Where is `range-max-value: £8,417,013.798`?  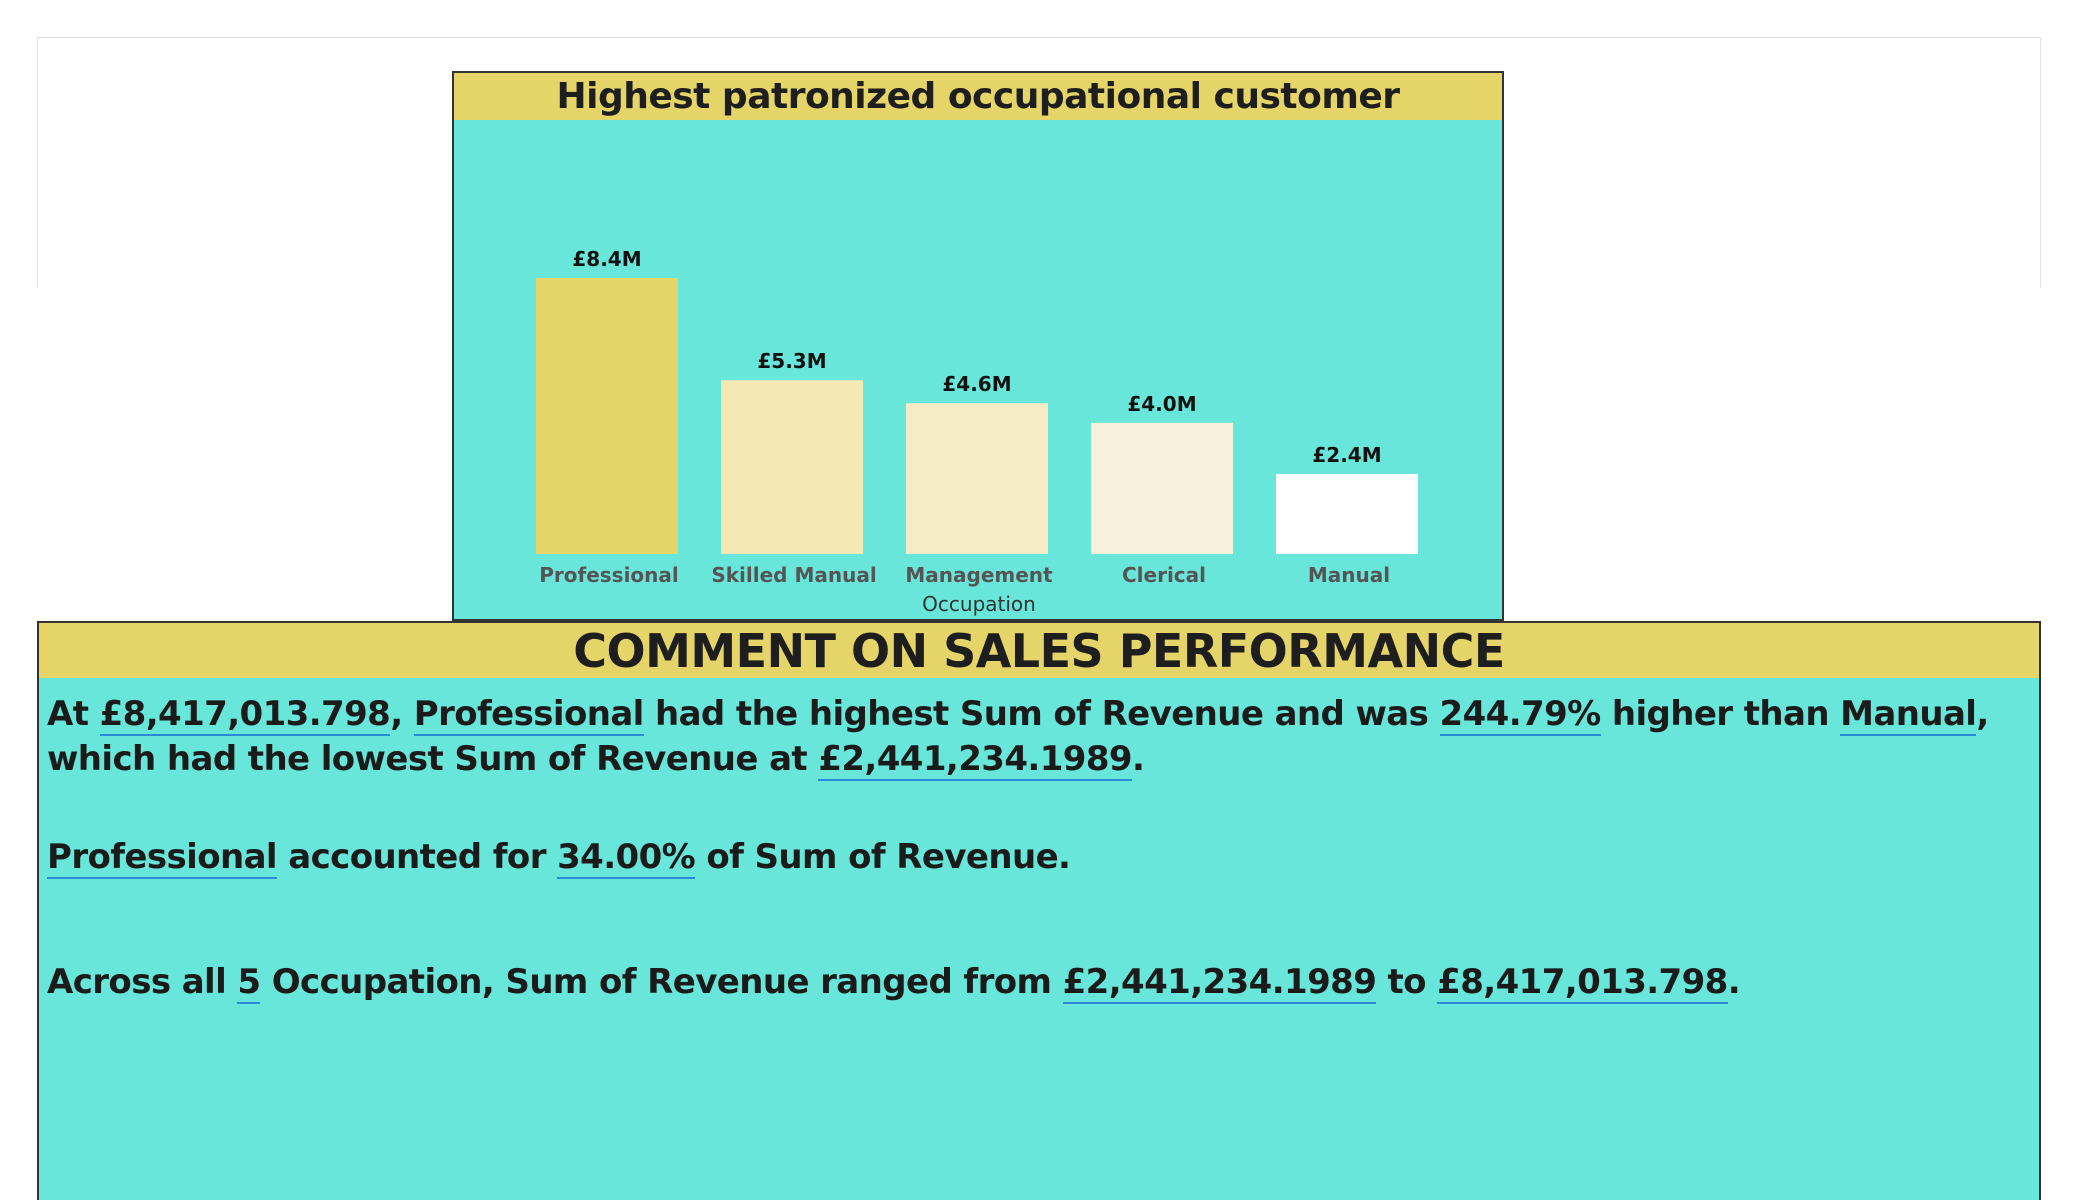
range-max-value: £8,417,013.798 is located at coordinates (1582, 983).